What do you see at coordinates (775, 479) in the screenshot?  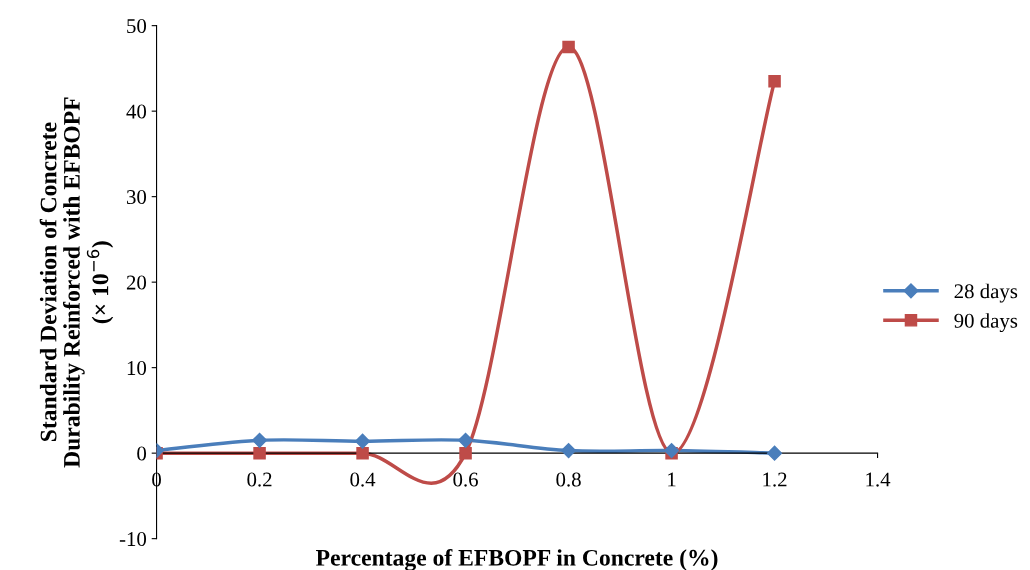 I see `x-tick-label: 1.2` at bounding box center [775, 479].